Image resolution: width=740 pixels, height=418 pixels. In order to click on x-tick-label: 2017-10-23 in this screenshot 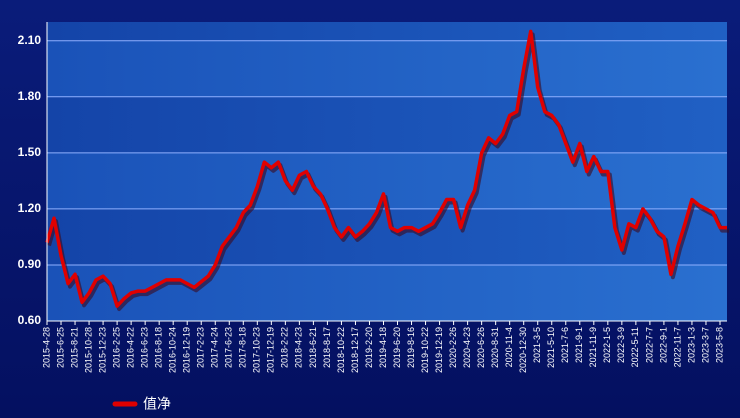, I will do `click(257, 350)`.